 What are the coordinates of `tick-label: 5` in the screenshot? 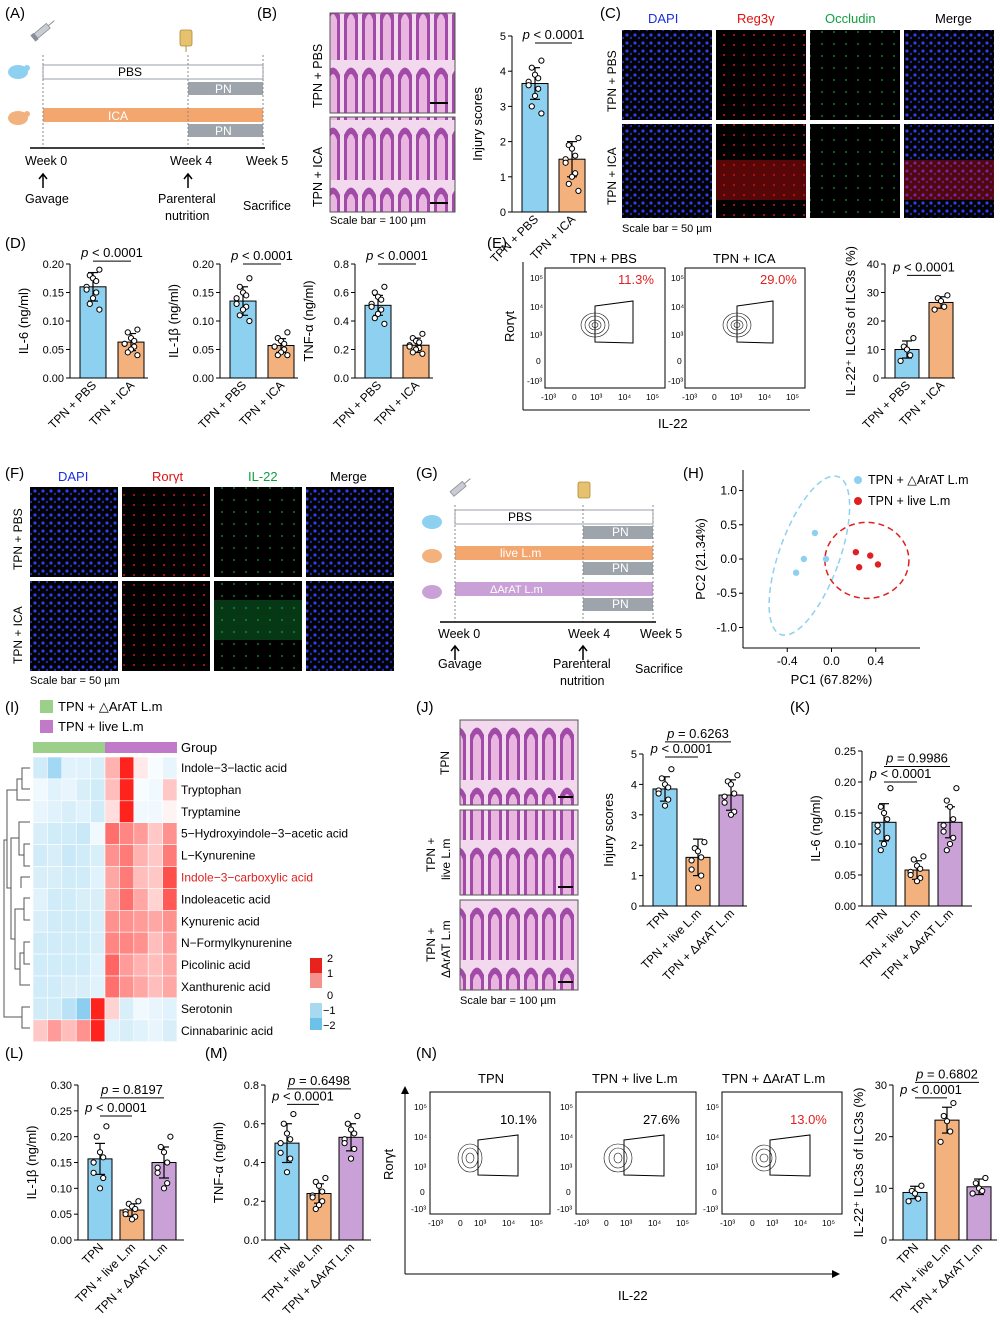 It's located at (634, 755).